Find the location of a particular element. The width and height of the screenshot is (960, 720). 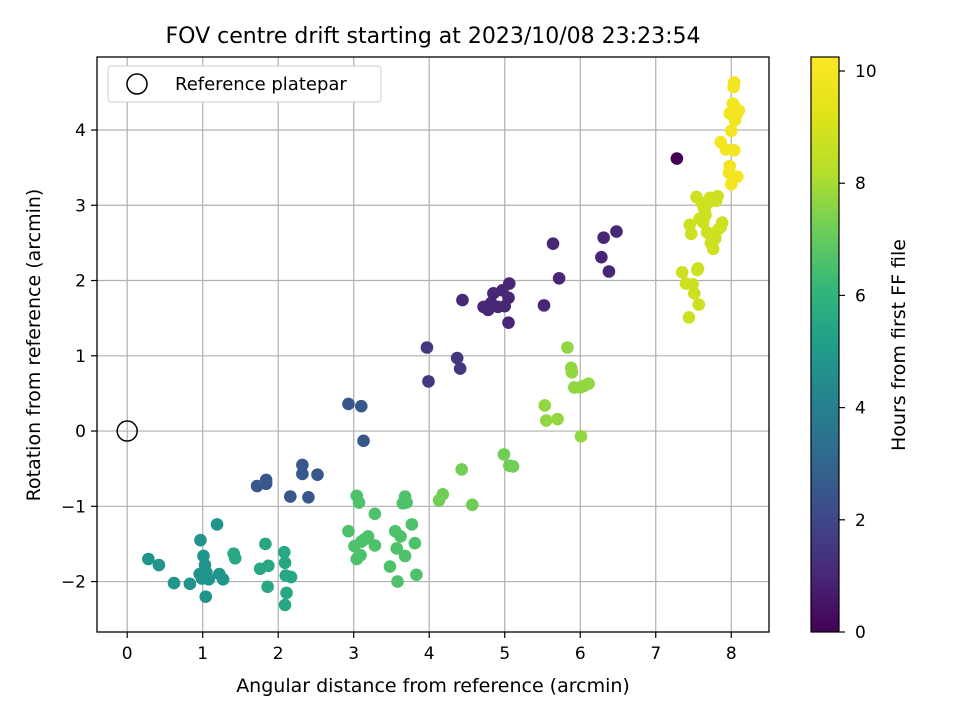

colorbar-tick-label: 6 is located at coordinates (860, 296).